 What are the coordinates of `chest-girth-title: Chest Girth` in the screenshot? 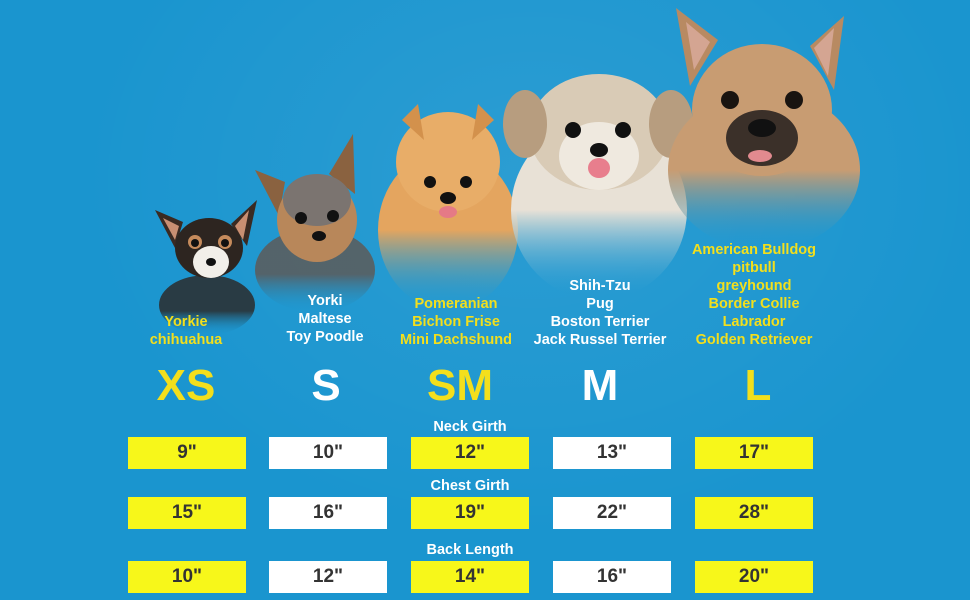 It's located at (470, 486).